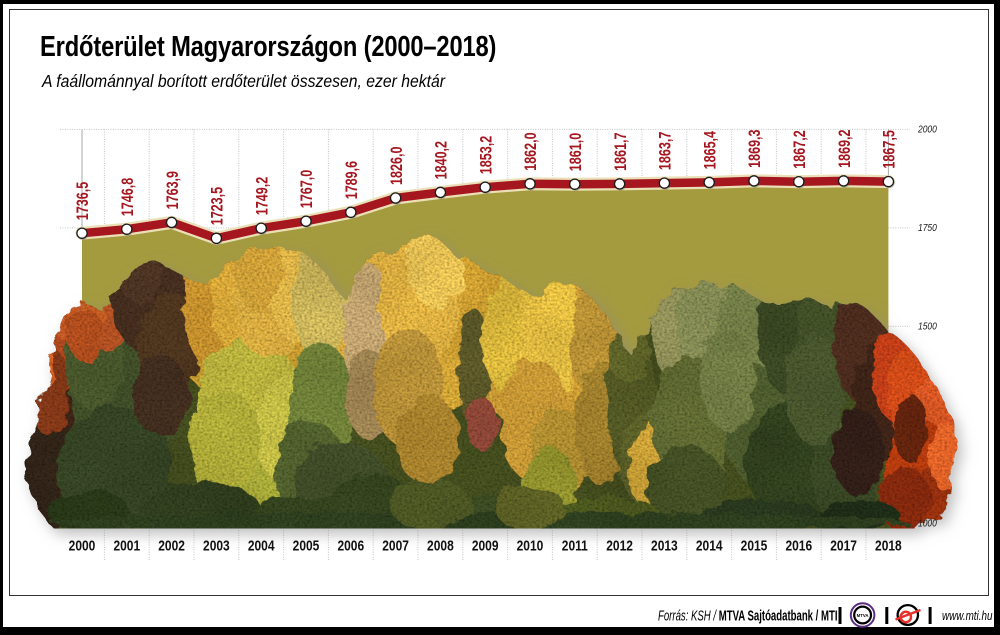  Describe the element at coordinates (710, 149) in the screenshot. I see `svg-text: 1865,4` at that location.